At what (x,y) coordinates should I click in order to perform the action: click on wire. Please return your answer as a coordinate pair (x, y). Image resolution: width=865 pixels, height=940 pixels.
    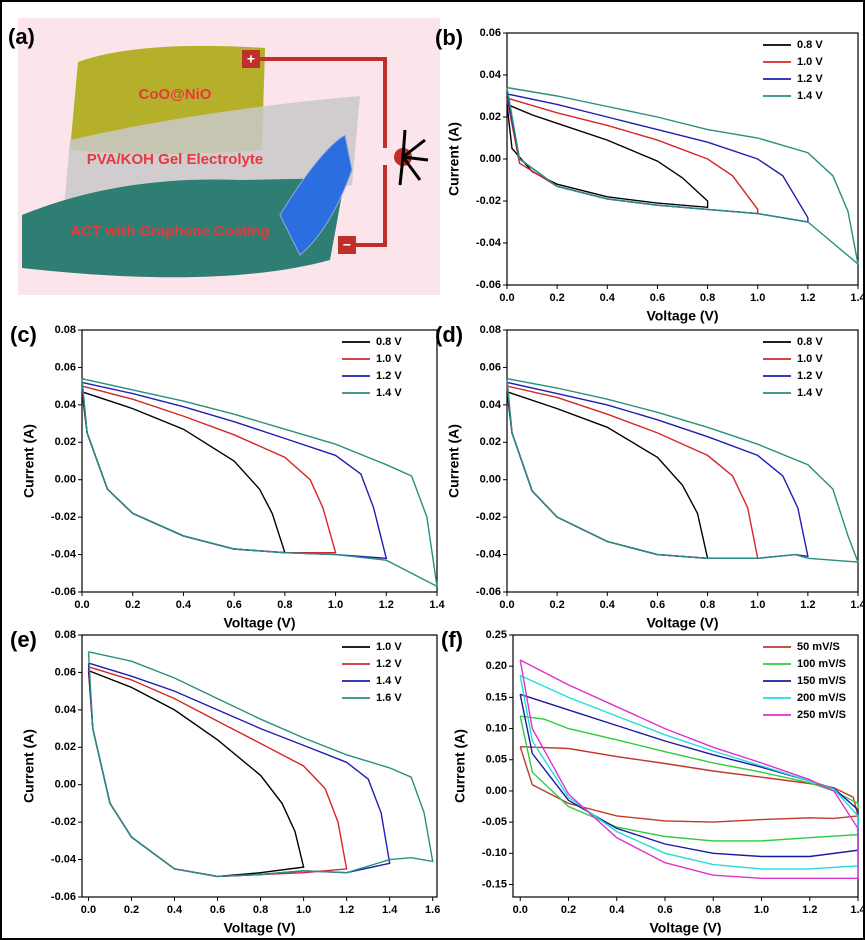
    Looking at the image, I should click on (323, 152).